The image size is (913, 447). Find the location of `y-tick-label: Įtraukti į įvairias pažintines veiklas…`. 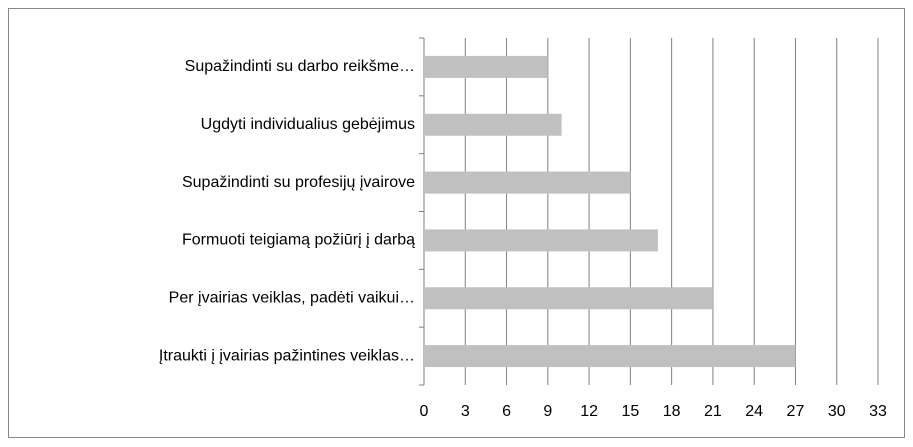

y-tick-label: Įtraukti į įvairias pažintines veiklas… is located at coordinates (287, 355).